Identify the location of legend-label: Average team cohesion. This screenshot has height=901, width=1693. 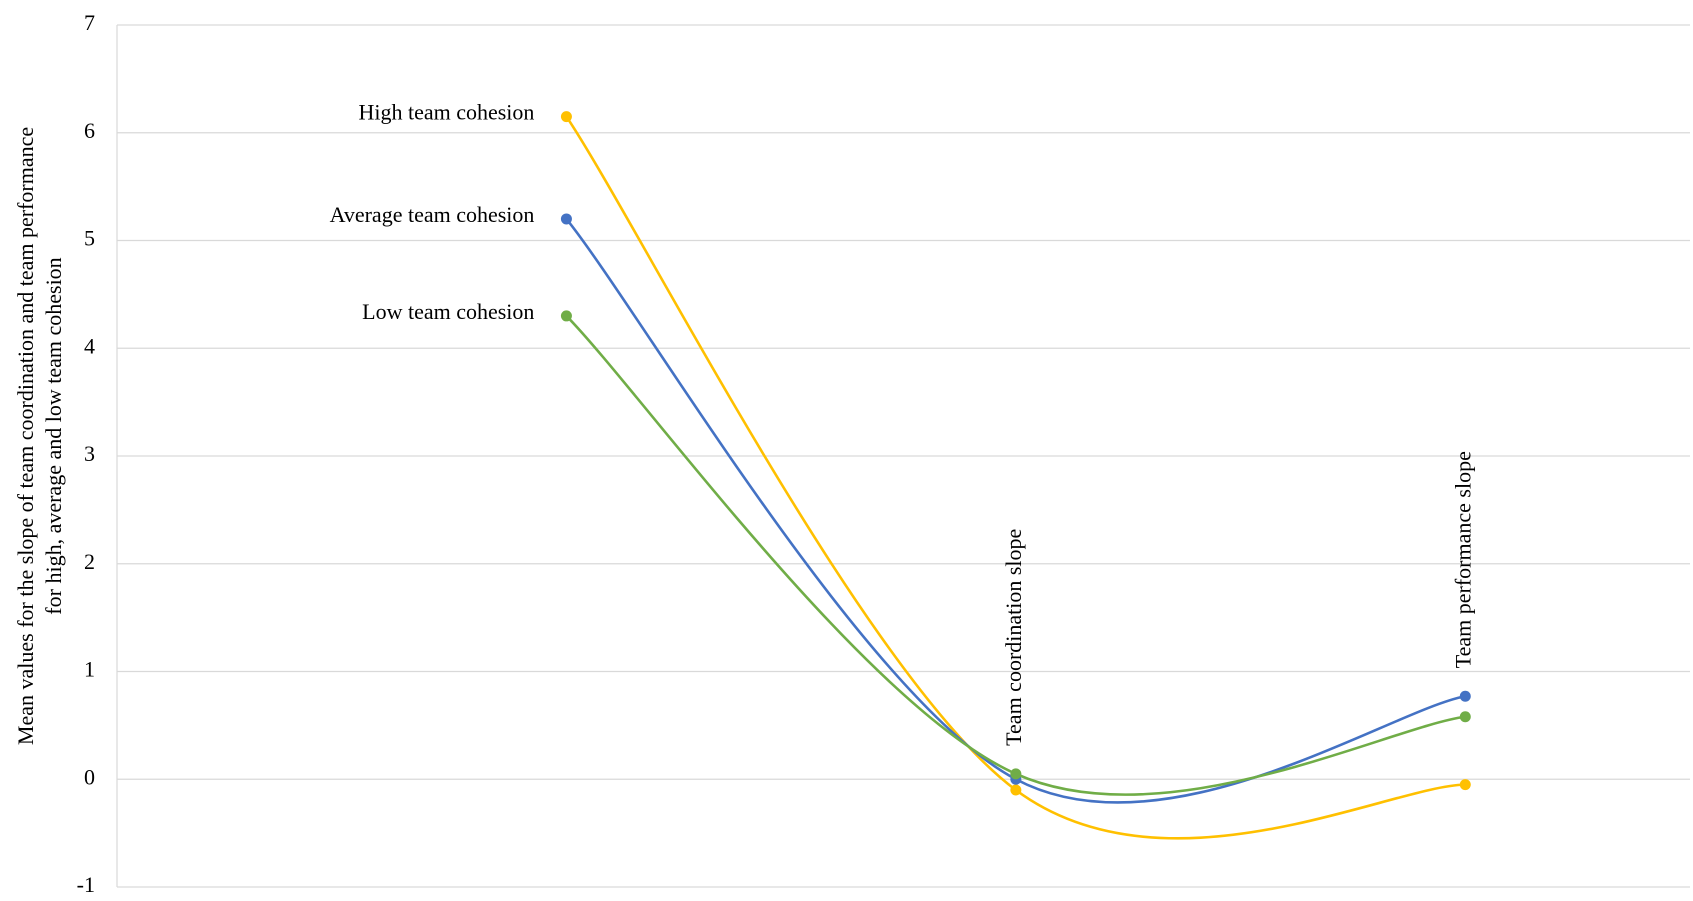
(432, 214).